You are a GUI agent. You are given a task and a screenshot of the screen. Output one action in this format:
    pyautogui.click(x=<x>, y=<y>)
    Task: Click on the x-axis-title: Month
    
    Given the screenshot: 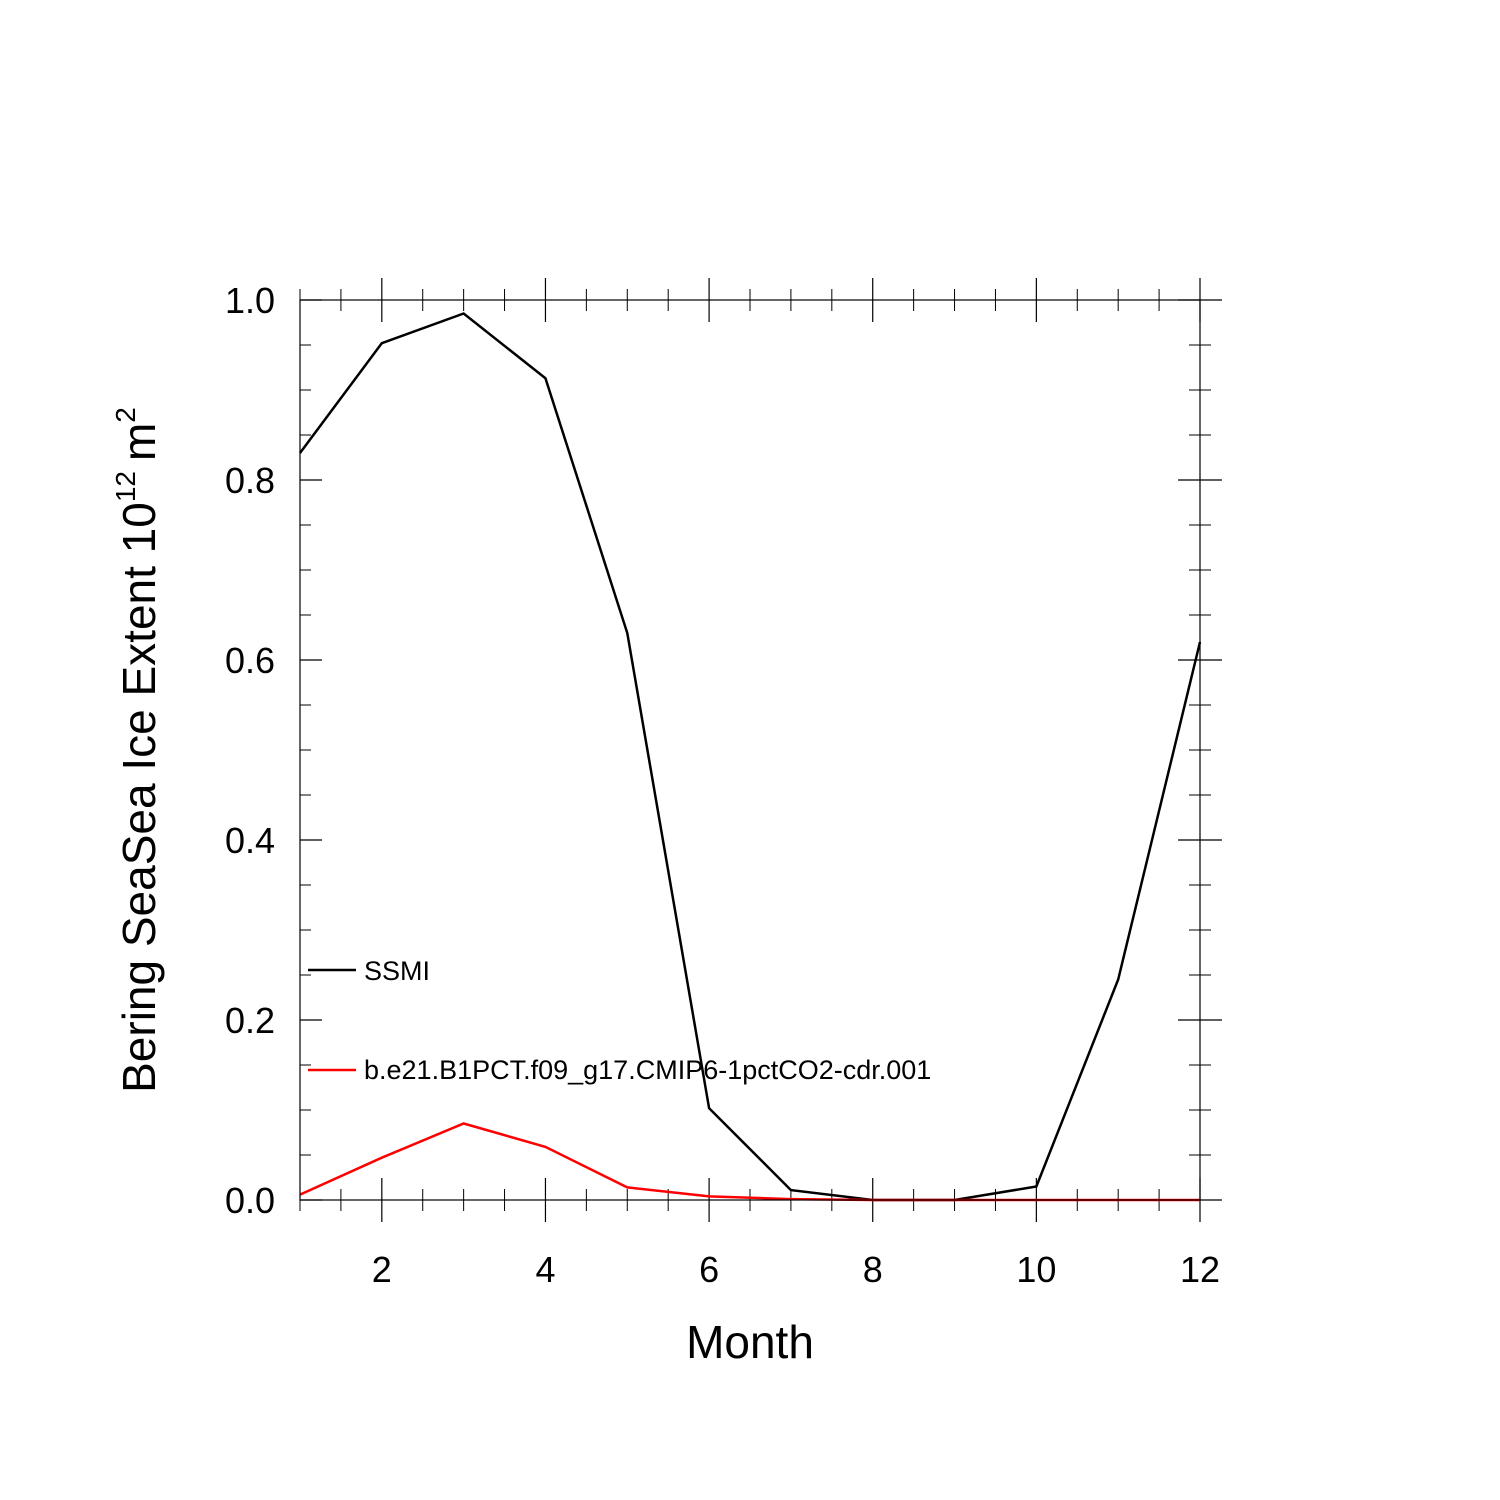 What is the action you would take?
    pyautogui.click(x=750, y=1342)
    